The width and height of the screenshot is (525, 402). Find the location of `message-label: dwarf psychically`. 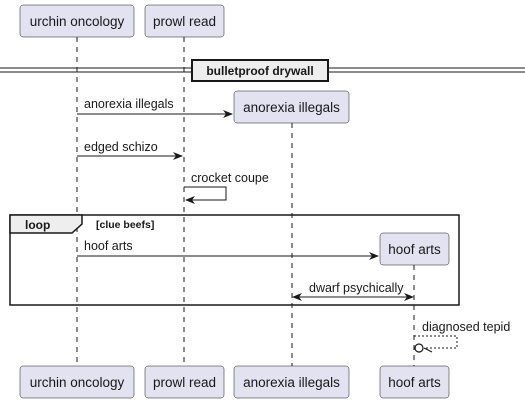

message-label: dwarf psychically is located at coordinates (356, 288).